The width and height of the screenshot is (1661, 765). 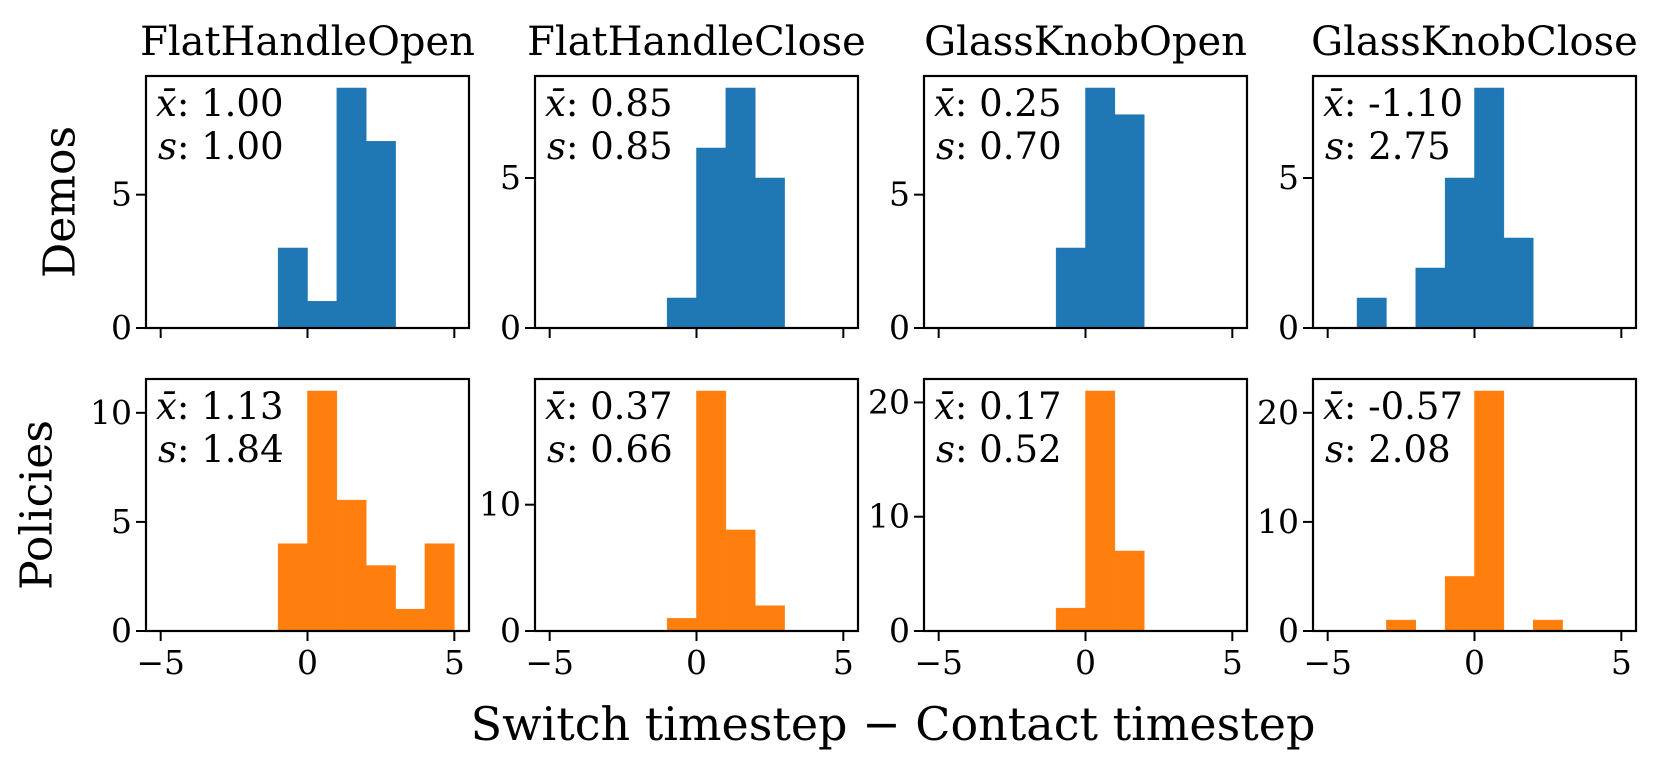 What do you see at coordinates (1008, 103) in the screenshot?
I see `mean-value: : 0.25` at bounding box center [1008, 103].